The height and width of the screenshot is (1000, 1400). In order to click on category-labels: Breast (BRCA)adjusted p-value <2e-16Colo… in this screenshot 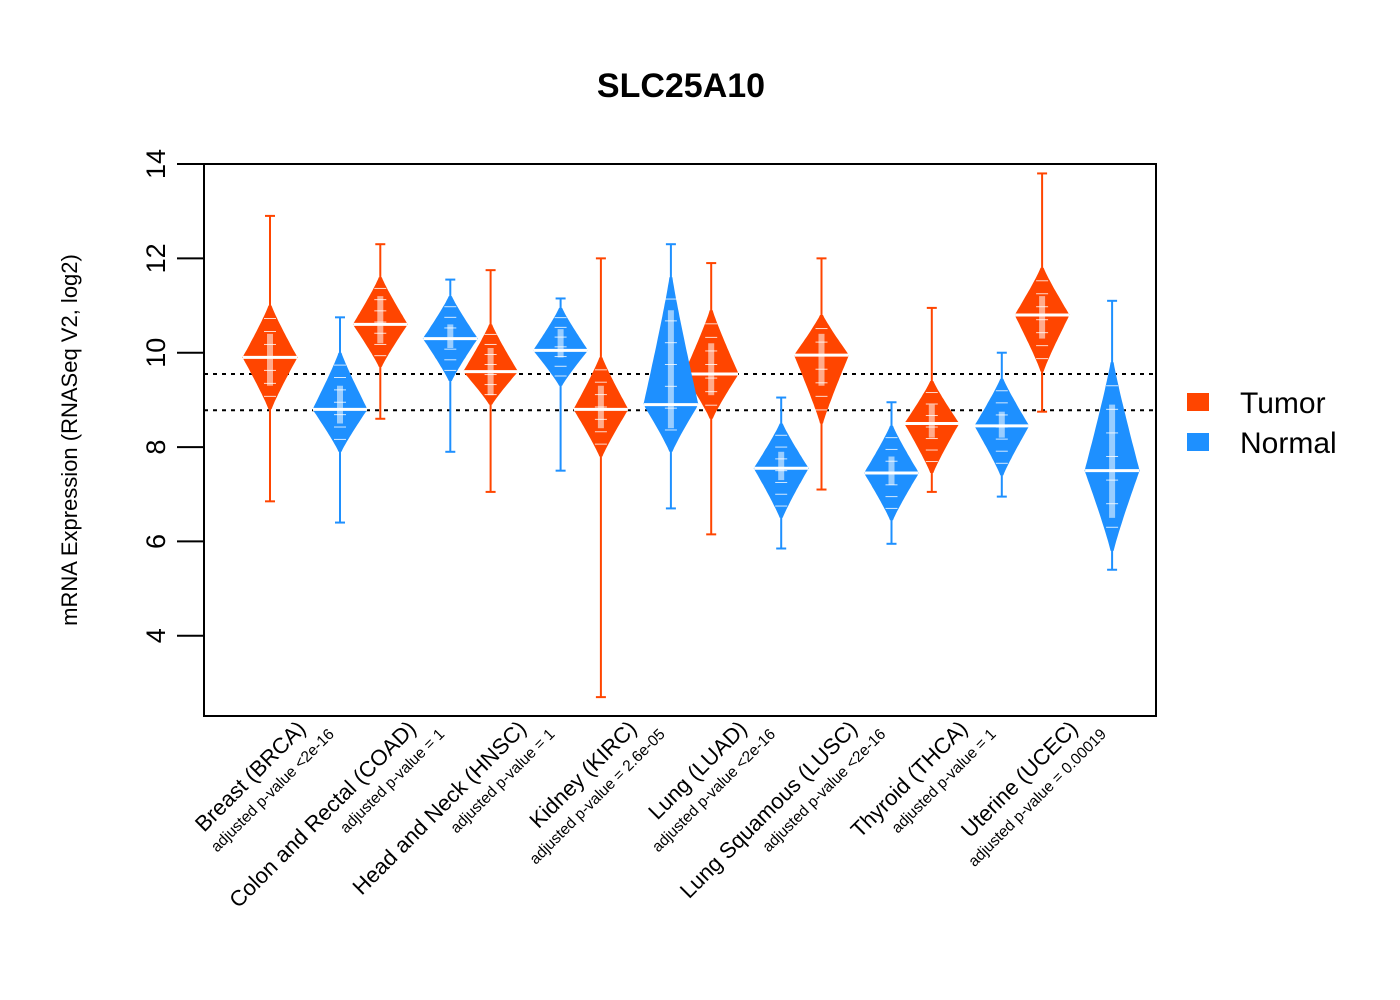, I will do `click(650, 814)`.